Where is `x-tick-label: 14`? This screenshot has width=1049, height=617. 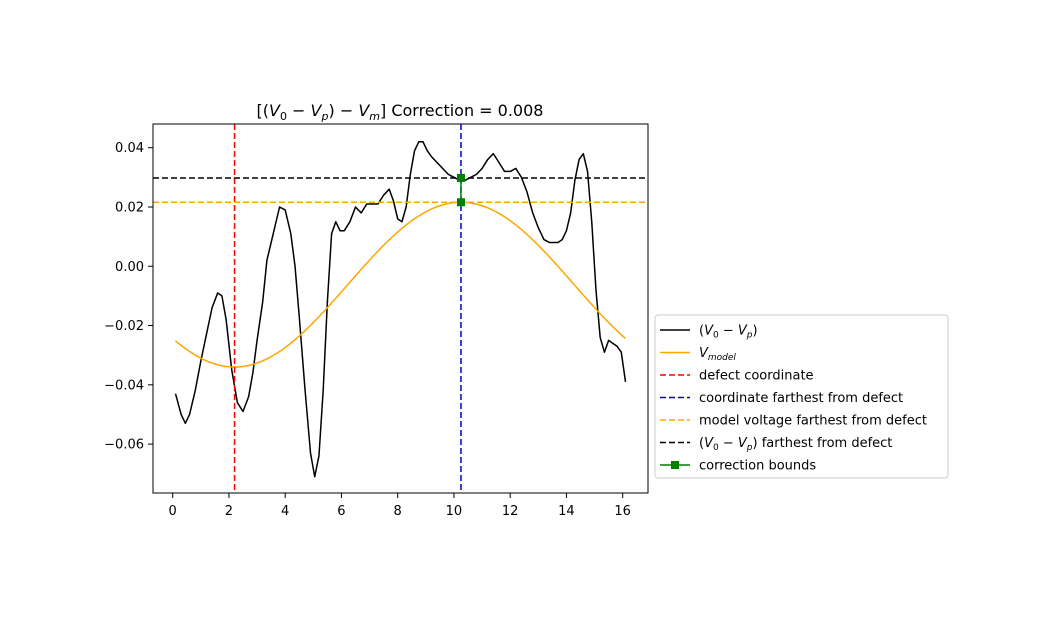
x-tick-label: 14 is located at coordinates (566, 511).